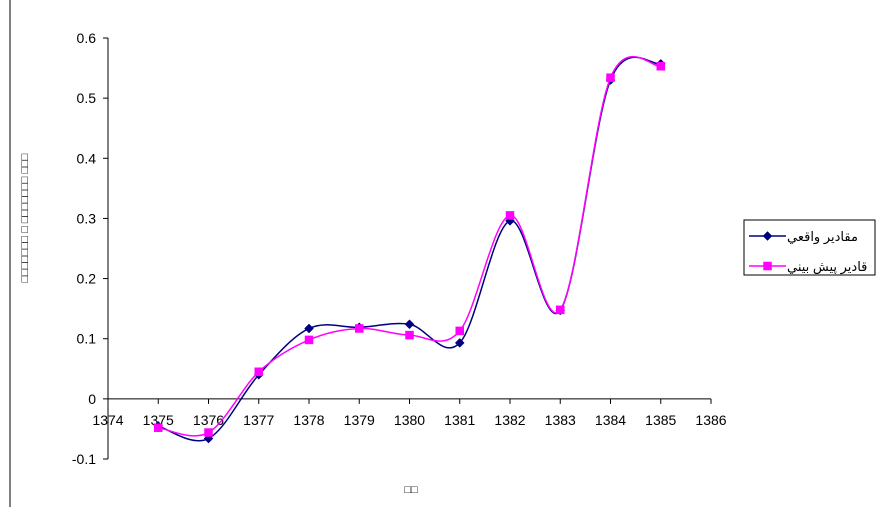  Describe the element at coordinates (87, 98) in the screenshot. I see `y-tick-label: 0.5` at that location.